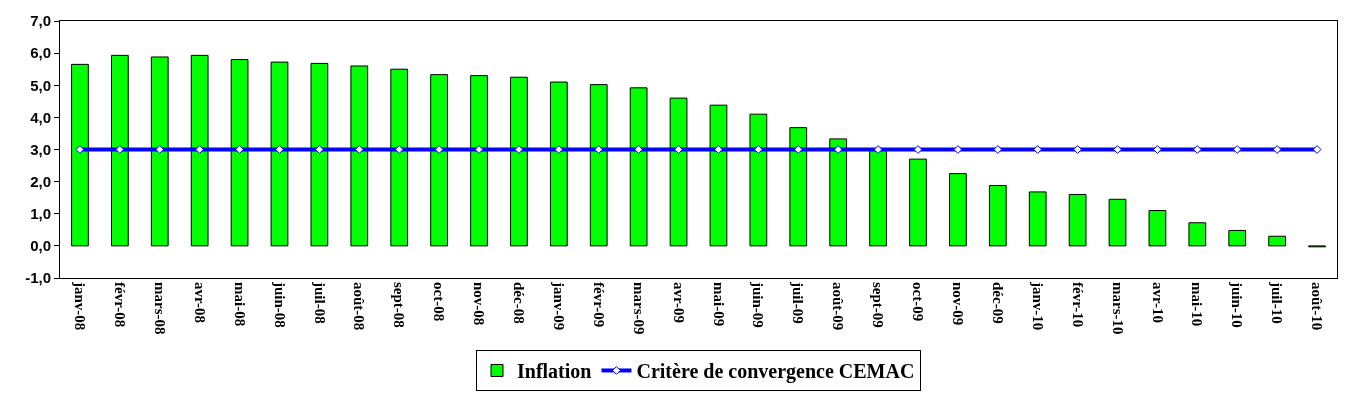  Describe the element at coordinates (554, 371) in the screenshot. I see `legend-label: Inflation` at that location.